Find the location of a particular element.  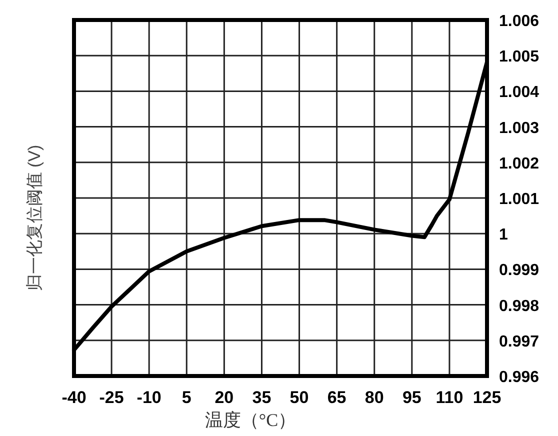

x-tick-label: 5 is located at coordinates (187, 397).